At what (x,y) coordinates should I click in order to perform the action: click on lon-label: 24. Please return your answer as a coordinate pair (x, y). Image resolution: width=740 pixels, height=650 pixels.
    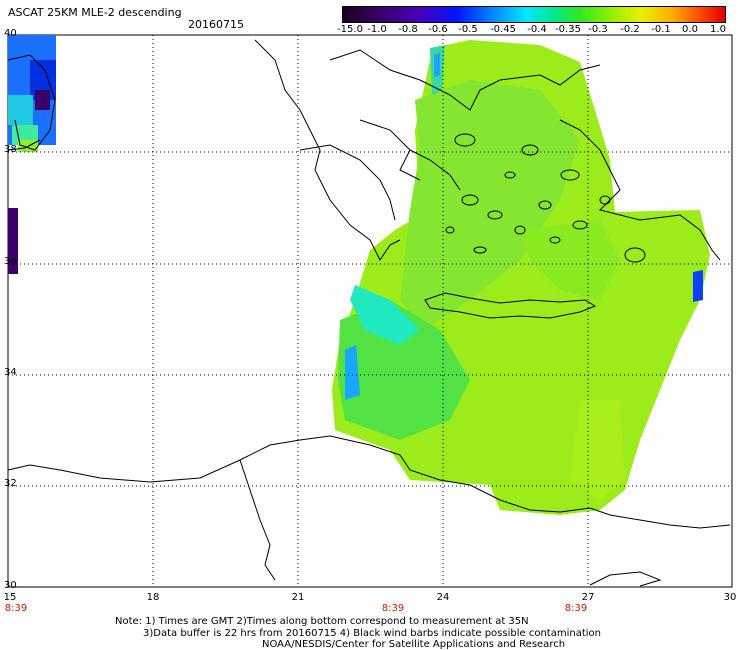
    Looking at the image, I should click on (443, 597).